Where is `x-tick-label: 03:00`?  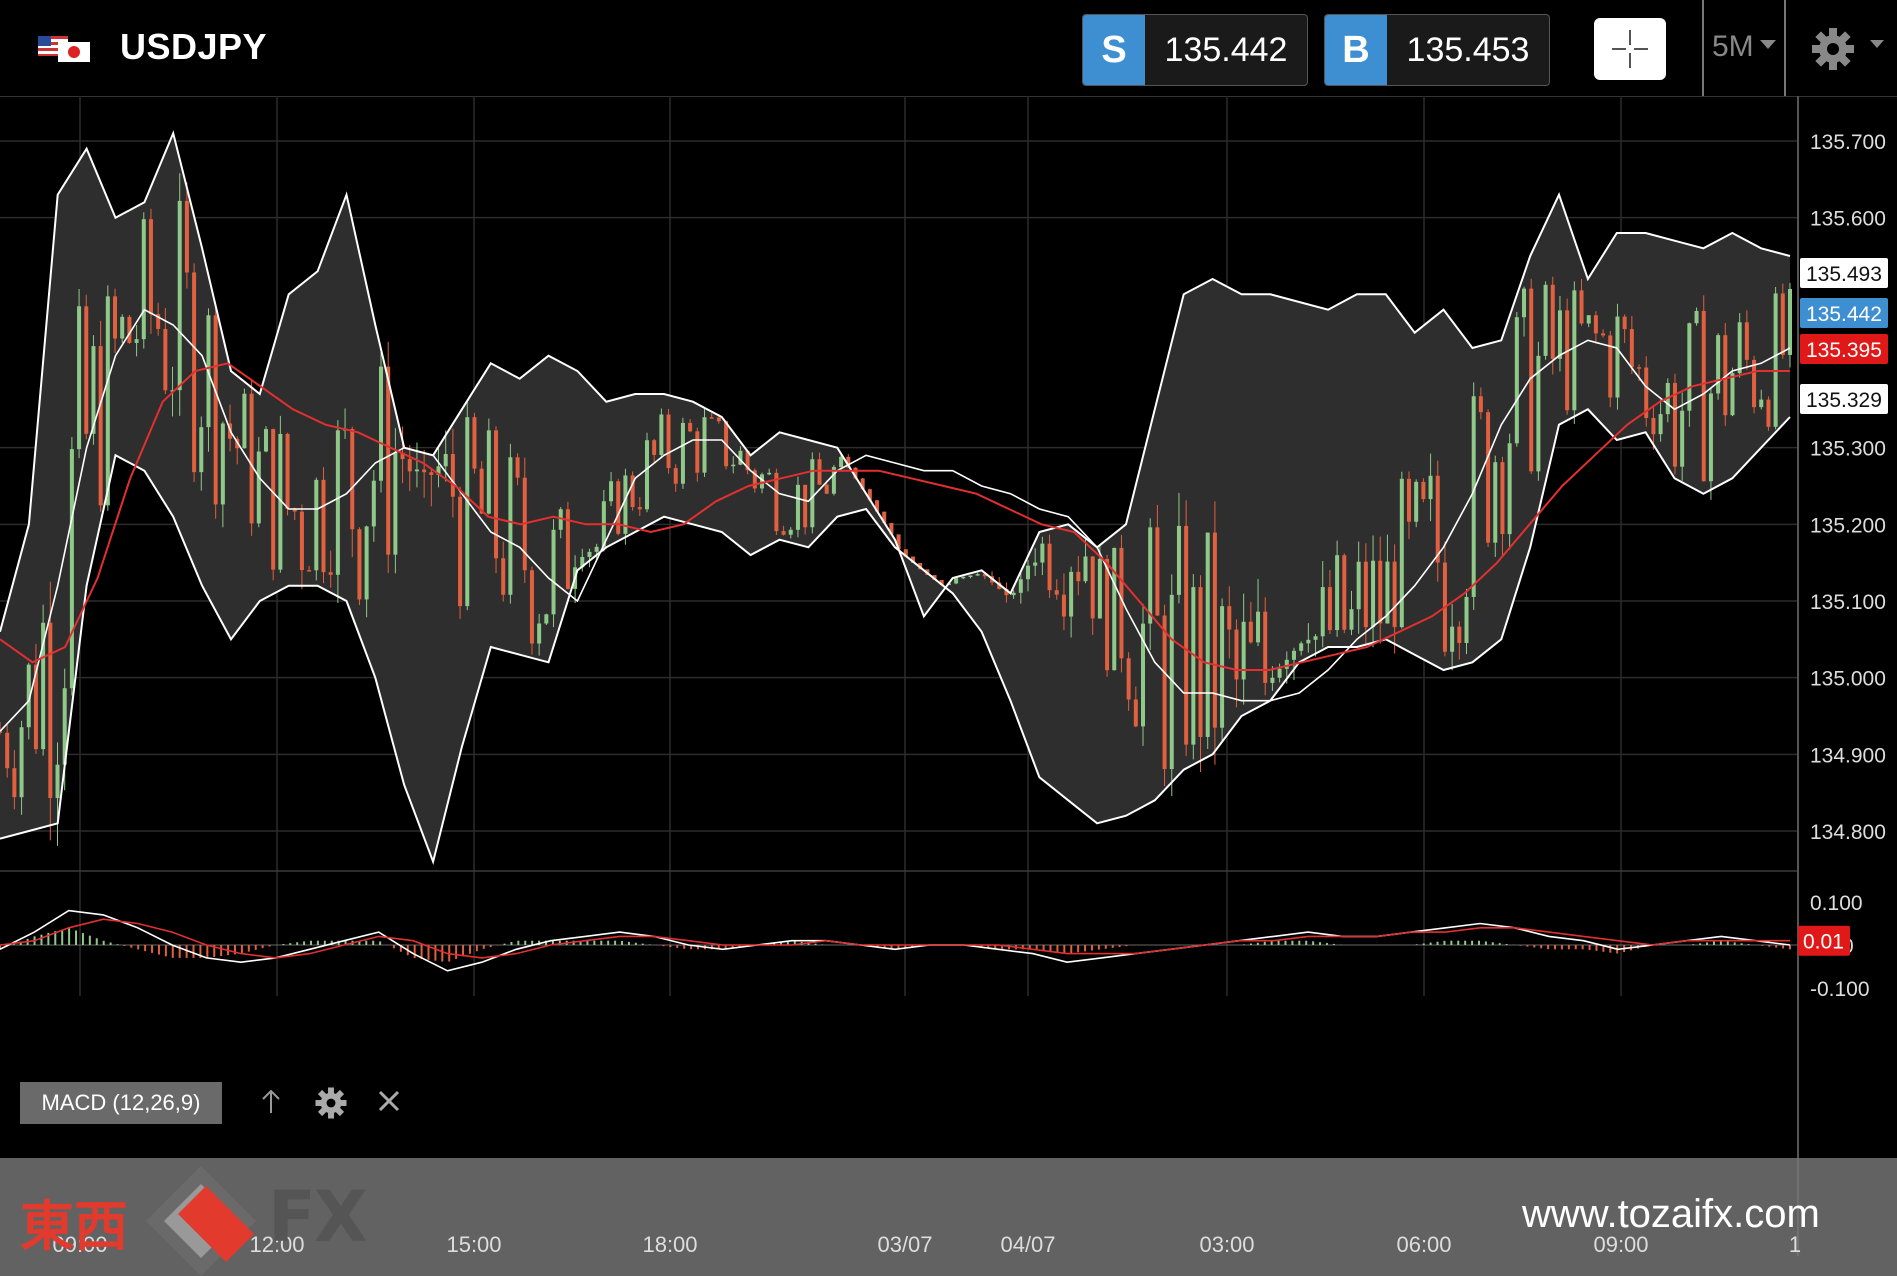 x-tick-label: 03:00 is located at coordinates (1226, 1244).